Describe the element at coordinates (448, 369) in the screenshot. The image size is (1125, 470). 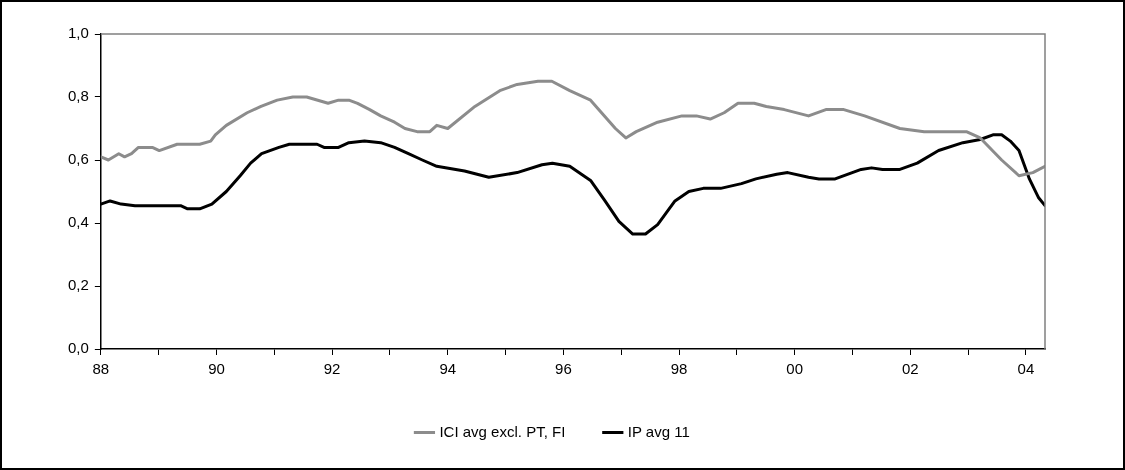
I see `x-tick-label: 94` at that location.